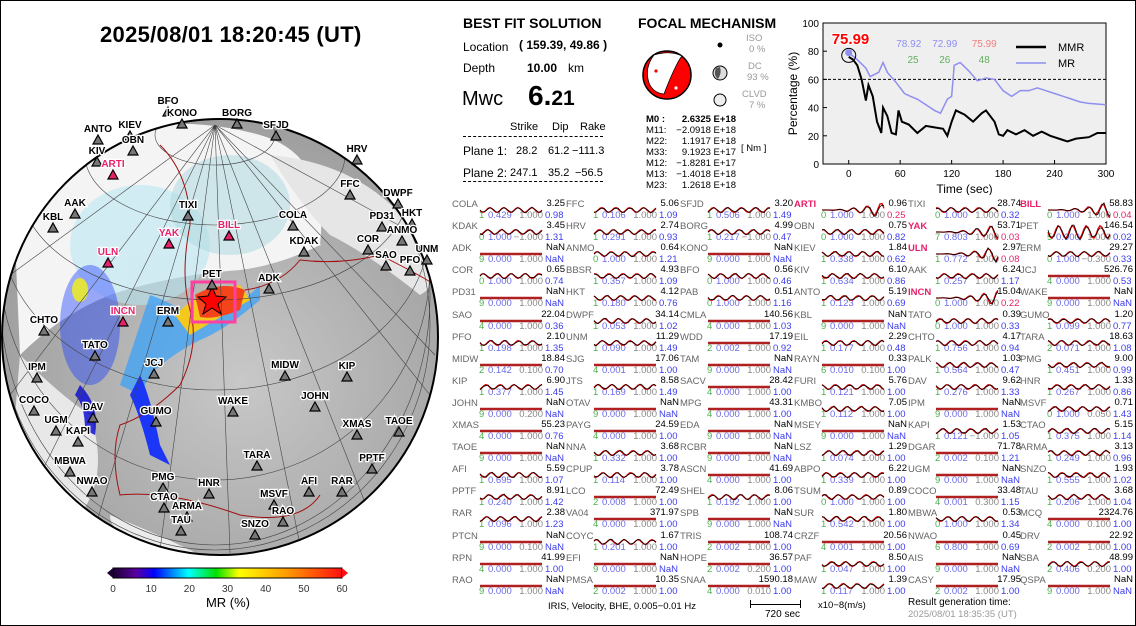 The width and height of the screenshot is (1136, 626). What do you see at coordinates (737, 474) in the screenshot?
I see `station-trace: ASCN 41.69 4 0.000 1.000 1.00` at bounding box center [737, 474].